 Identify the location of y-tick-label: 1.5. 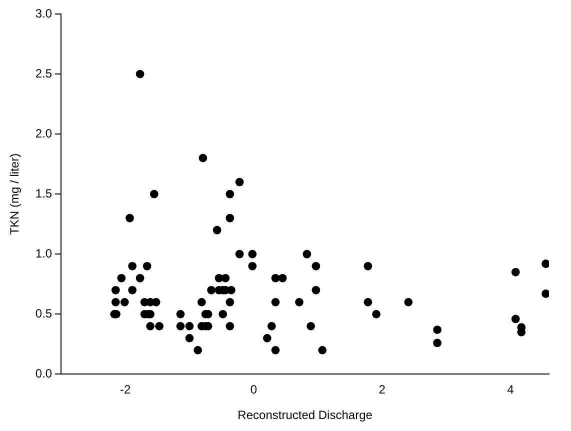
(43, 193).